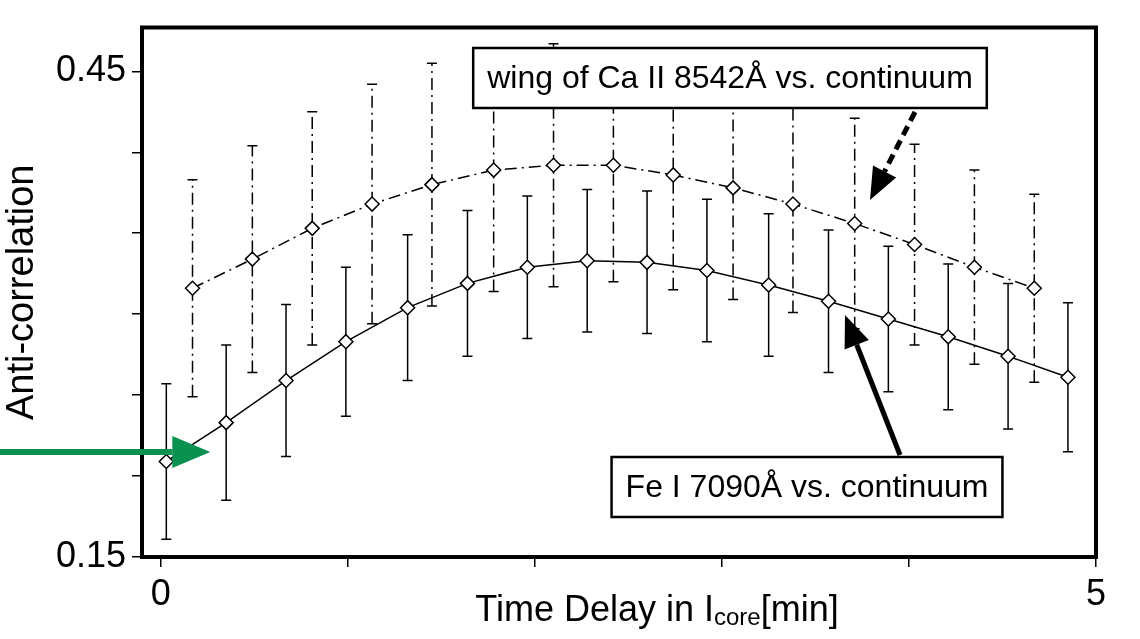 This screenshot has width=1140, height=639. What do you see at coordinates (729, 76) in the screenshot?
I see `annotation: wing of Ca II 8542Å vs. continuum` at bounding box center [729, 76].